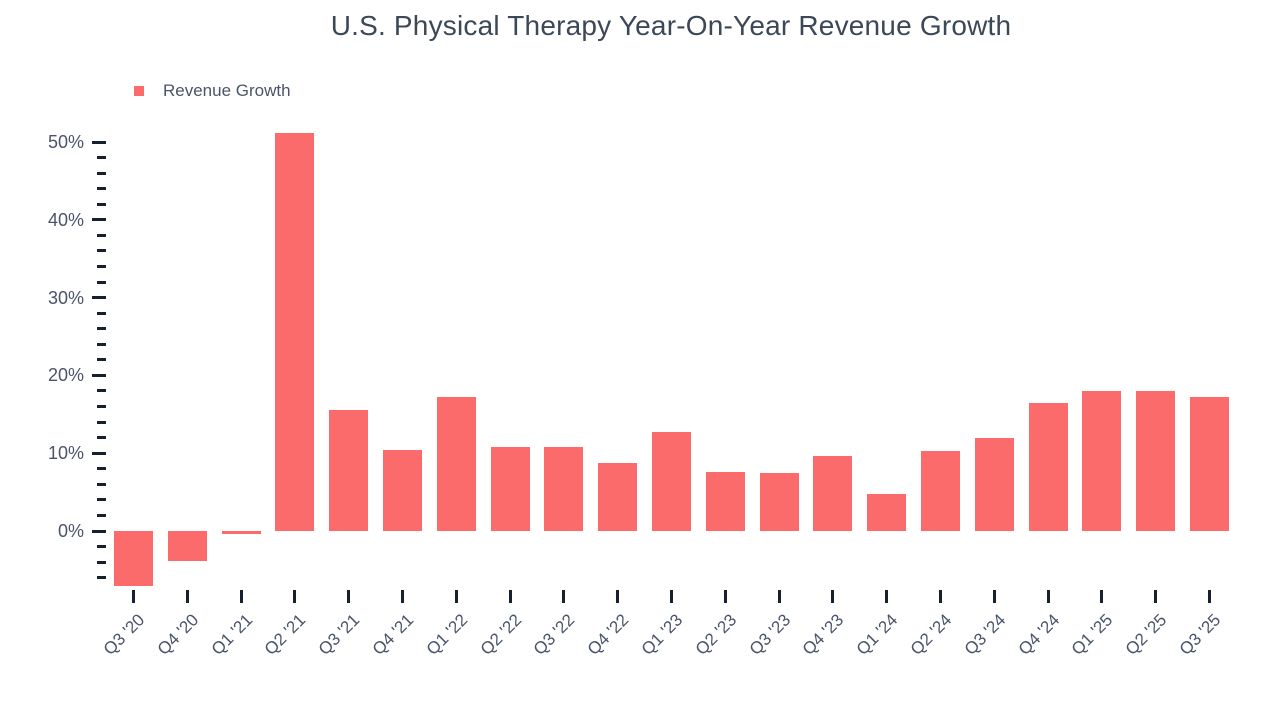 This screenshot has width=1280, height=720. I want to click on x-axis-label: Q2 '23, so click(716, 634).